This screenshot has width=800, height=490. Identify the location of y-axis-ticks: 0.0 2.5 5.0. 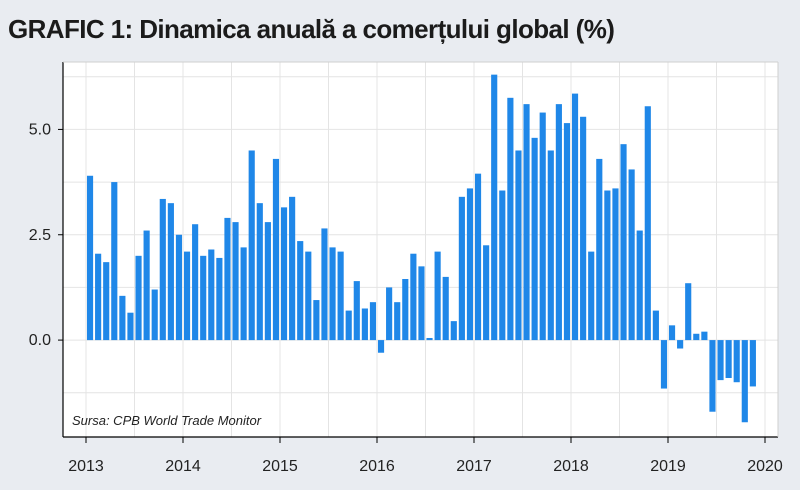
(46, 235).